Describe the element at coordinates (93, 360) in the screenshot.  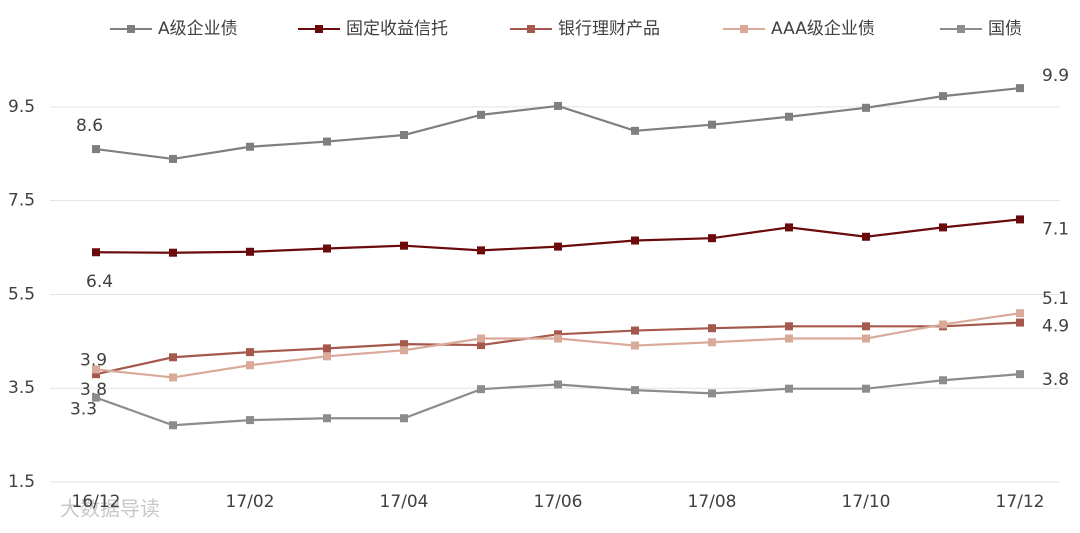
I see `data-label: 3.9` at that location.